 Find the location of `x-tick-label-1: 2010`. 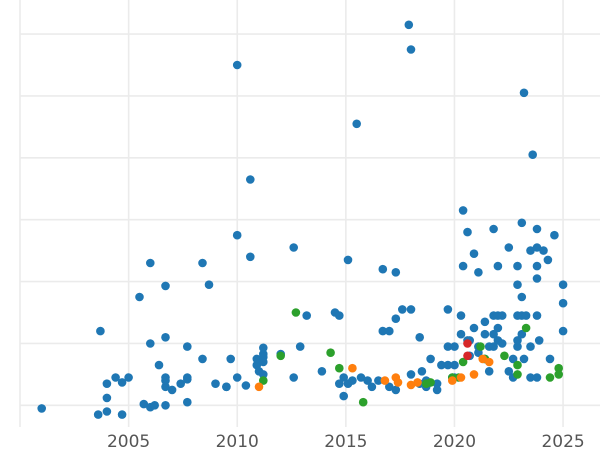

x-tick-label-1: 2010 is located at coordinates (237, 441).